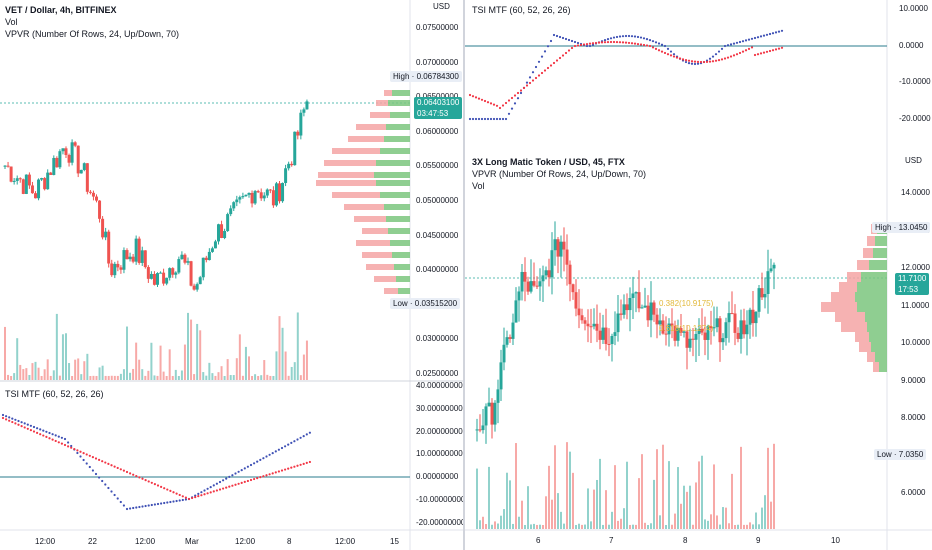 The width and height of the screenshot is (932, 550). What do you see at coordinates (464, 275) in the screenshot?
I see `pane-divider` at bounding box center [464, 275].